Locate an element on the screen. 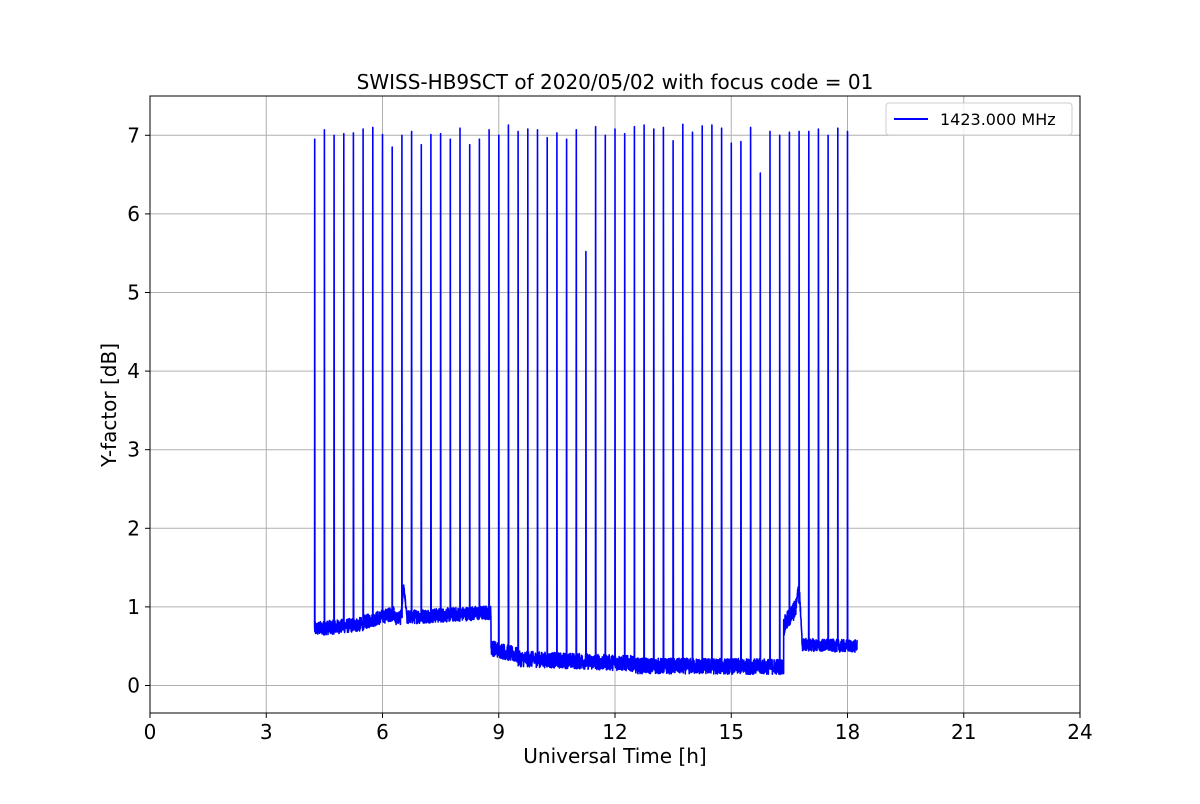 The height and width of the screenshot is (804, 1200). x-tick-label: 15 is located at coordinates (731, 732).